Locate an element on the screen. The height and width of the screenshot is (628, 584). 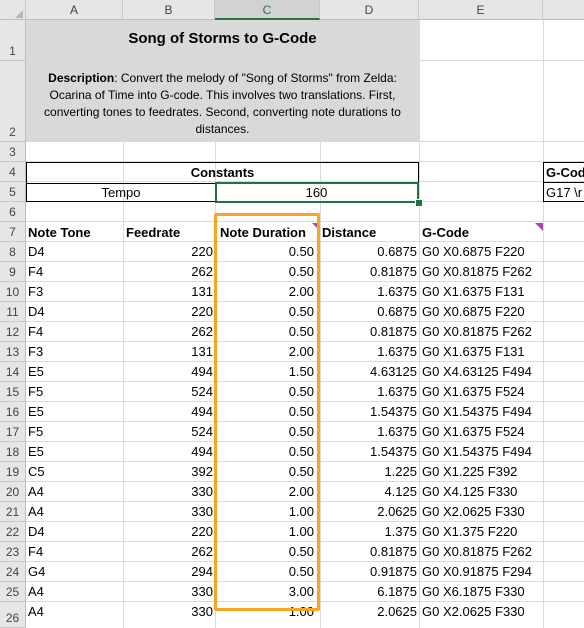
row-header-5: 5 is located at coordinates (13, 192).